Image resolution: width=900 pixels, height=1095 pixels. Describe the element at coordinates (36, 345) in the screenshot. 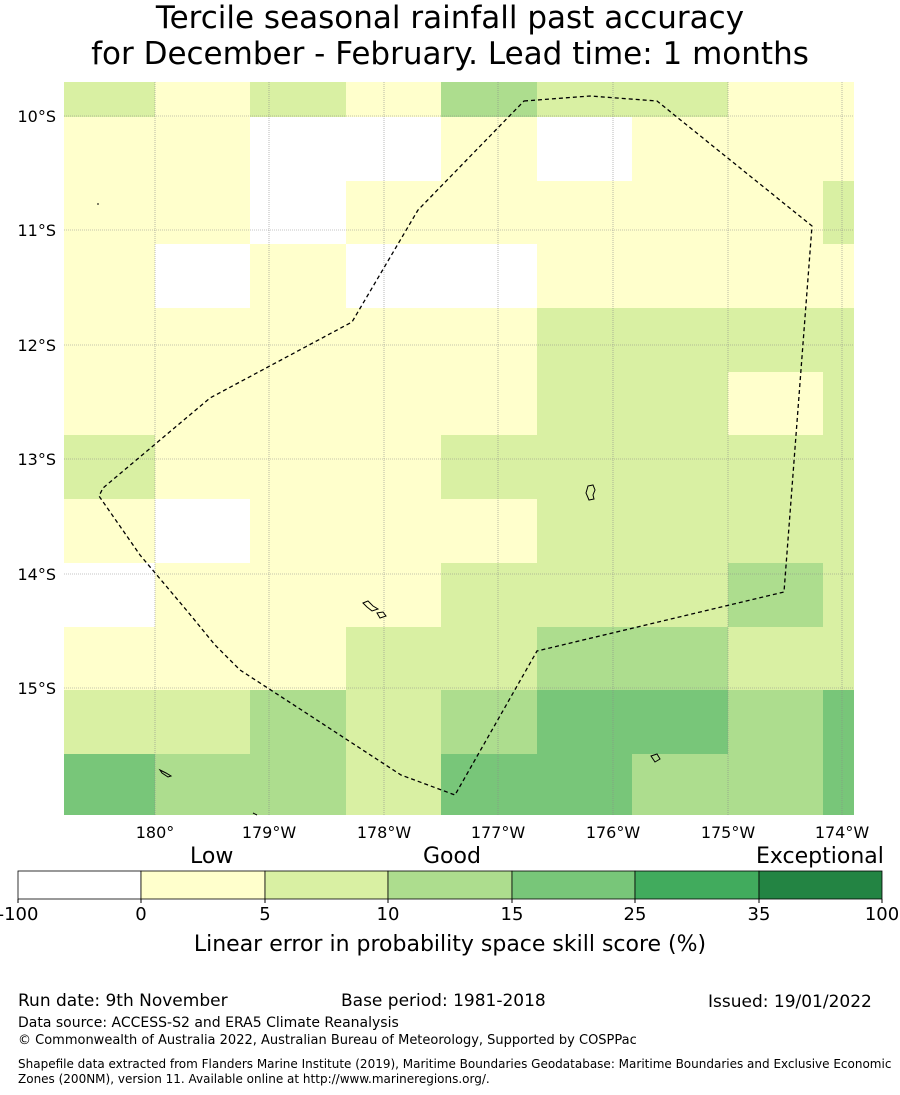

I see `lat-tick-label: 12°S` at that location.